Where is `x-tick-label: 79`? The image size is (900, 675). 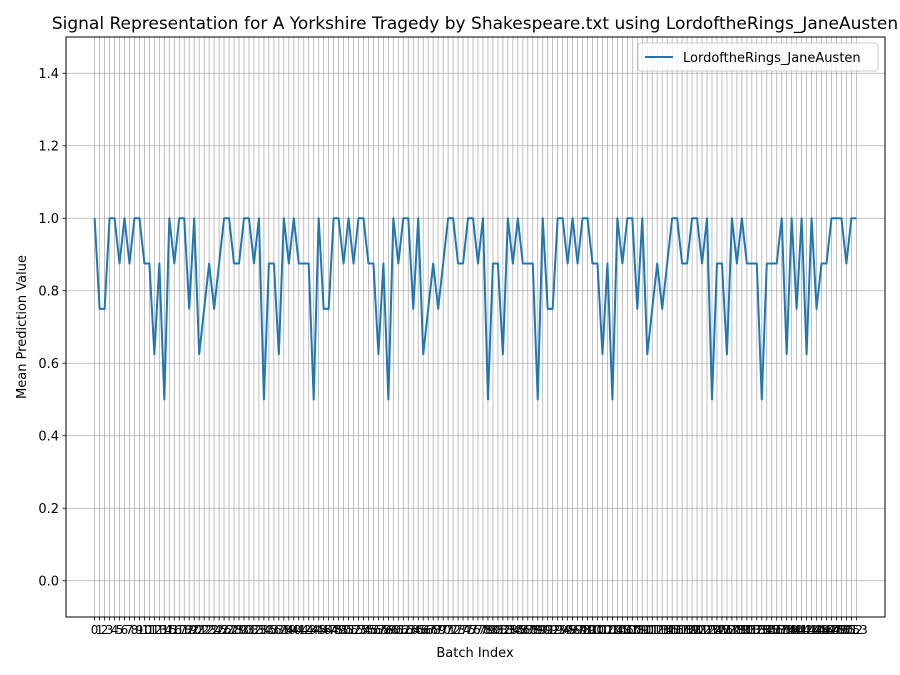
x-tick-label: 79 is located at coordinates (487, 630).